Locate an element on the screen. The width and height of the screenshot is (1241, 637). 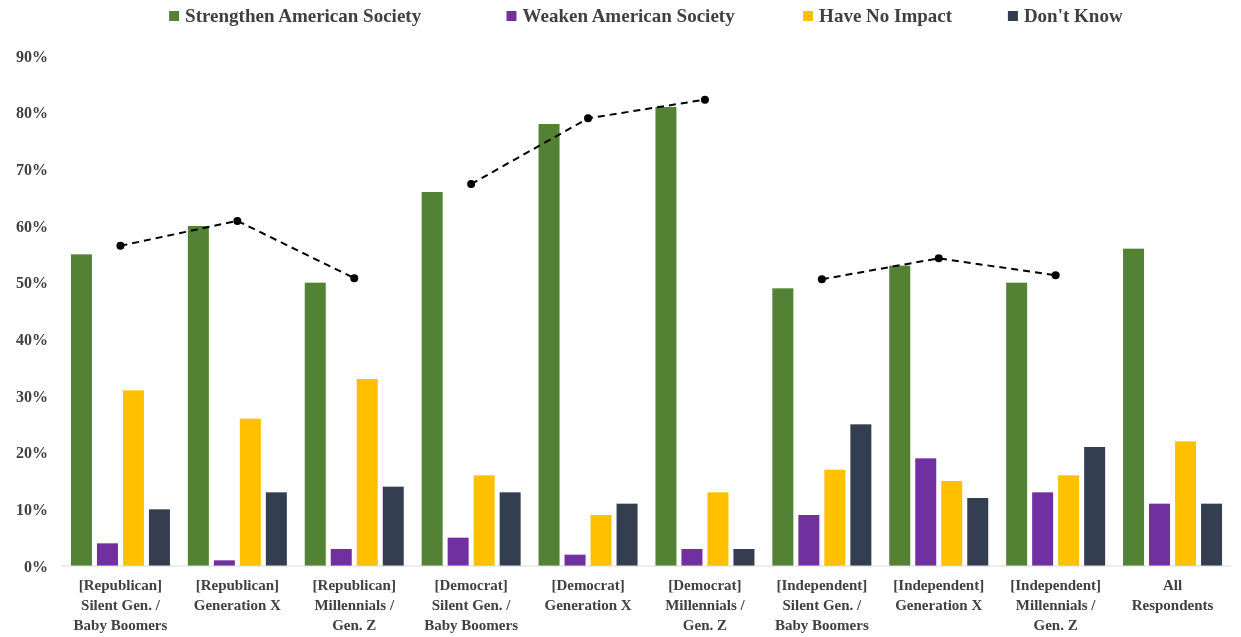
x-tick-label: [Independent] Silent Gen. / Baby Boomers is located at coordinates (821, 605).